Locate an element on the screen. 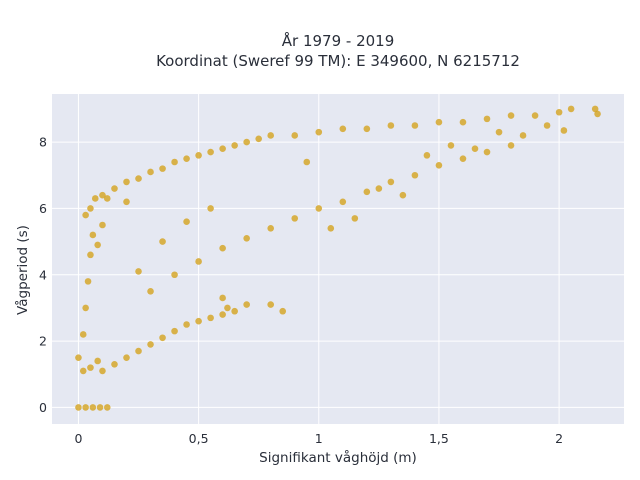 The height and width of the screenshot is (480, 640). x-tick-label: 2 is located at coordinates (559, 438).